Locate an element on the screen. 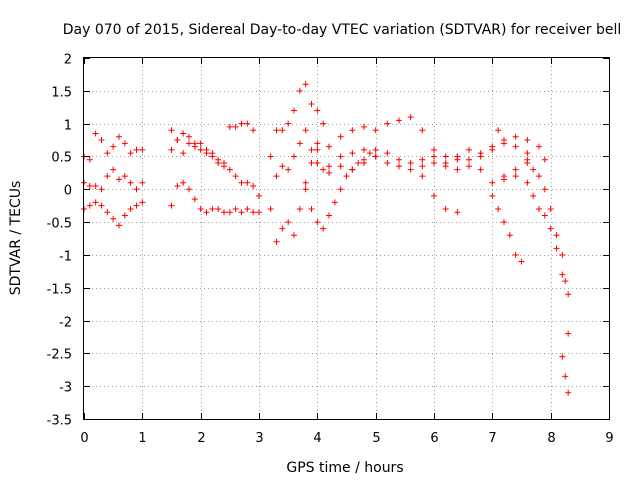 The height and width of the screenshot is (480, 640). y-tick-label: -3 is located at coordinates (65, 388).